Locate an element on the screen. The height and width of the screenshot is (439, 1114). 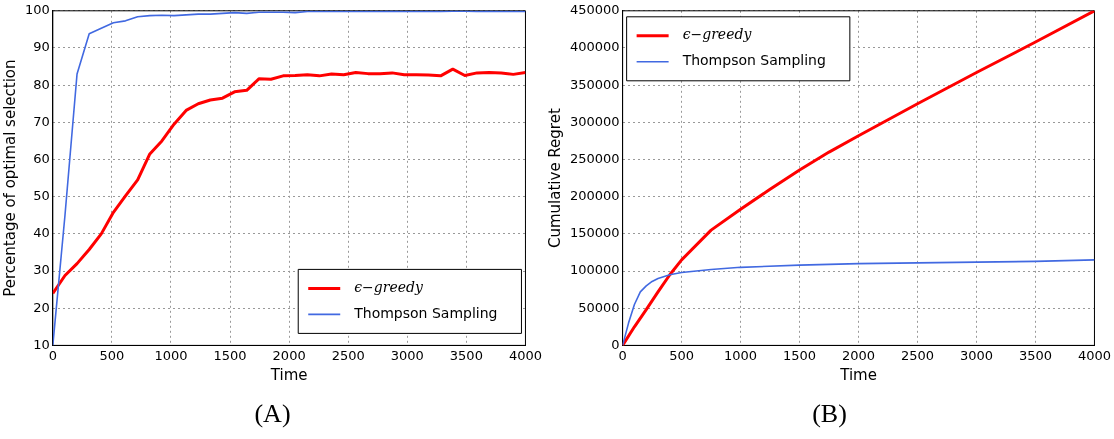
y-tick-label: 80 is located at coordinates (41, 84).